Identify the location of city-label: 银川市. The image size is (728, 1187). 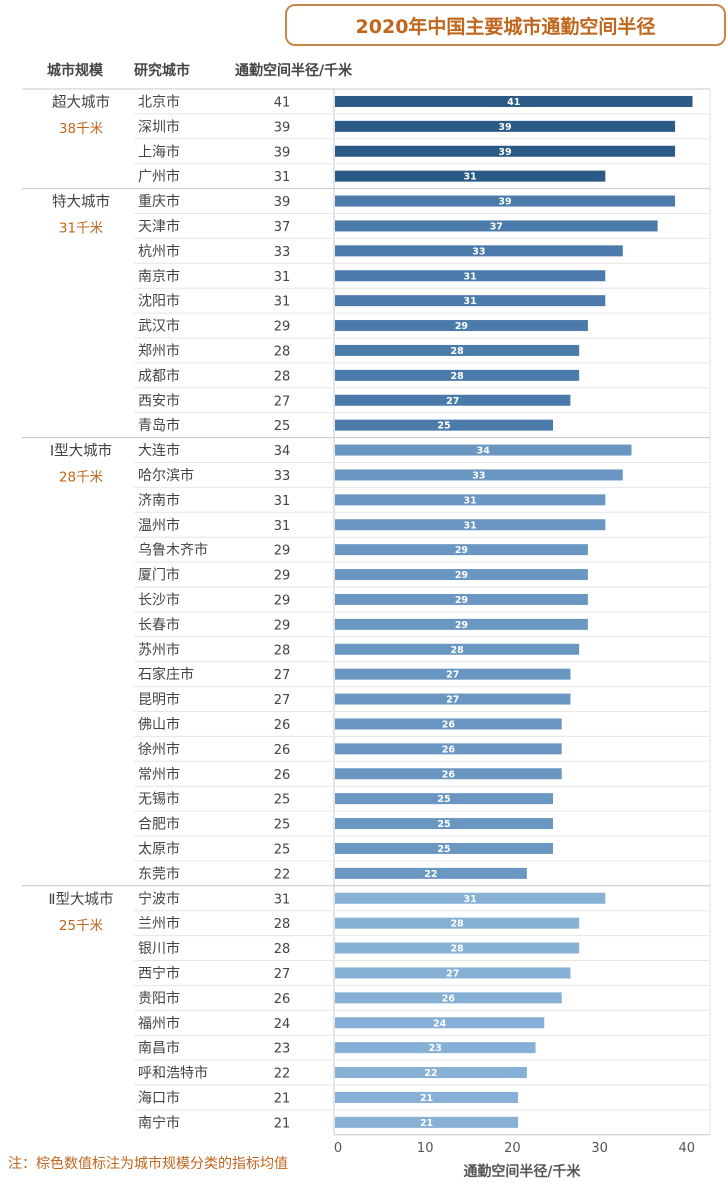
(159, 948).